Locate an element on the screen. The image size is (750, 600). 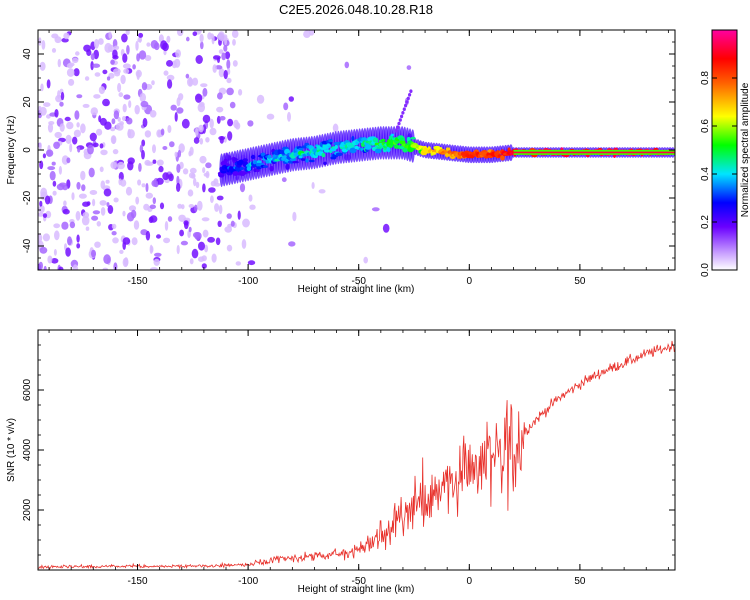
colorbar-ticks: 0.0 0.2 0.4 0.6 0.8 is located at coordinates (718, 174).